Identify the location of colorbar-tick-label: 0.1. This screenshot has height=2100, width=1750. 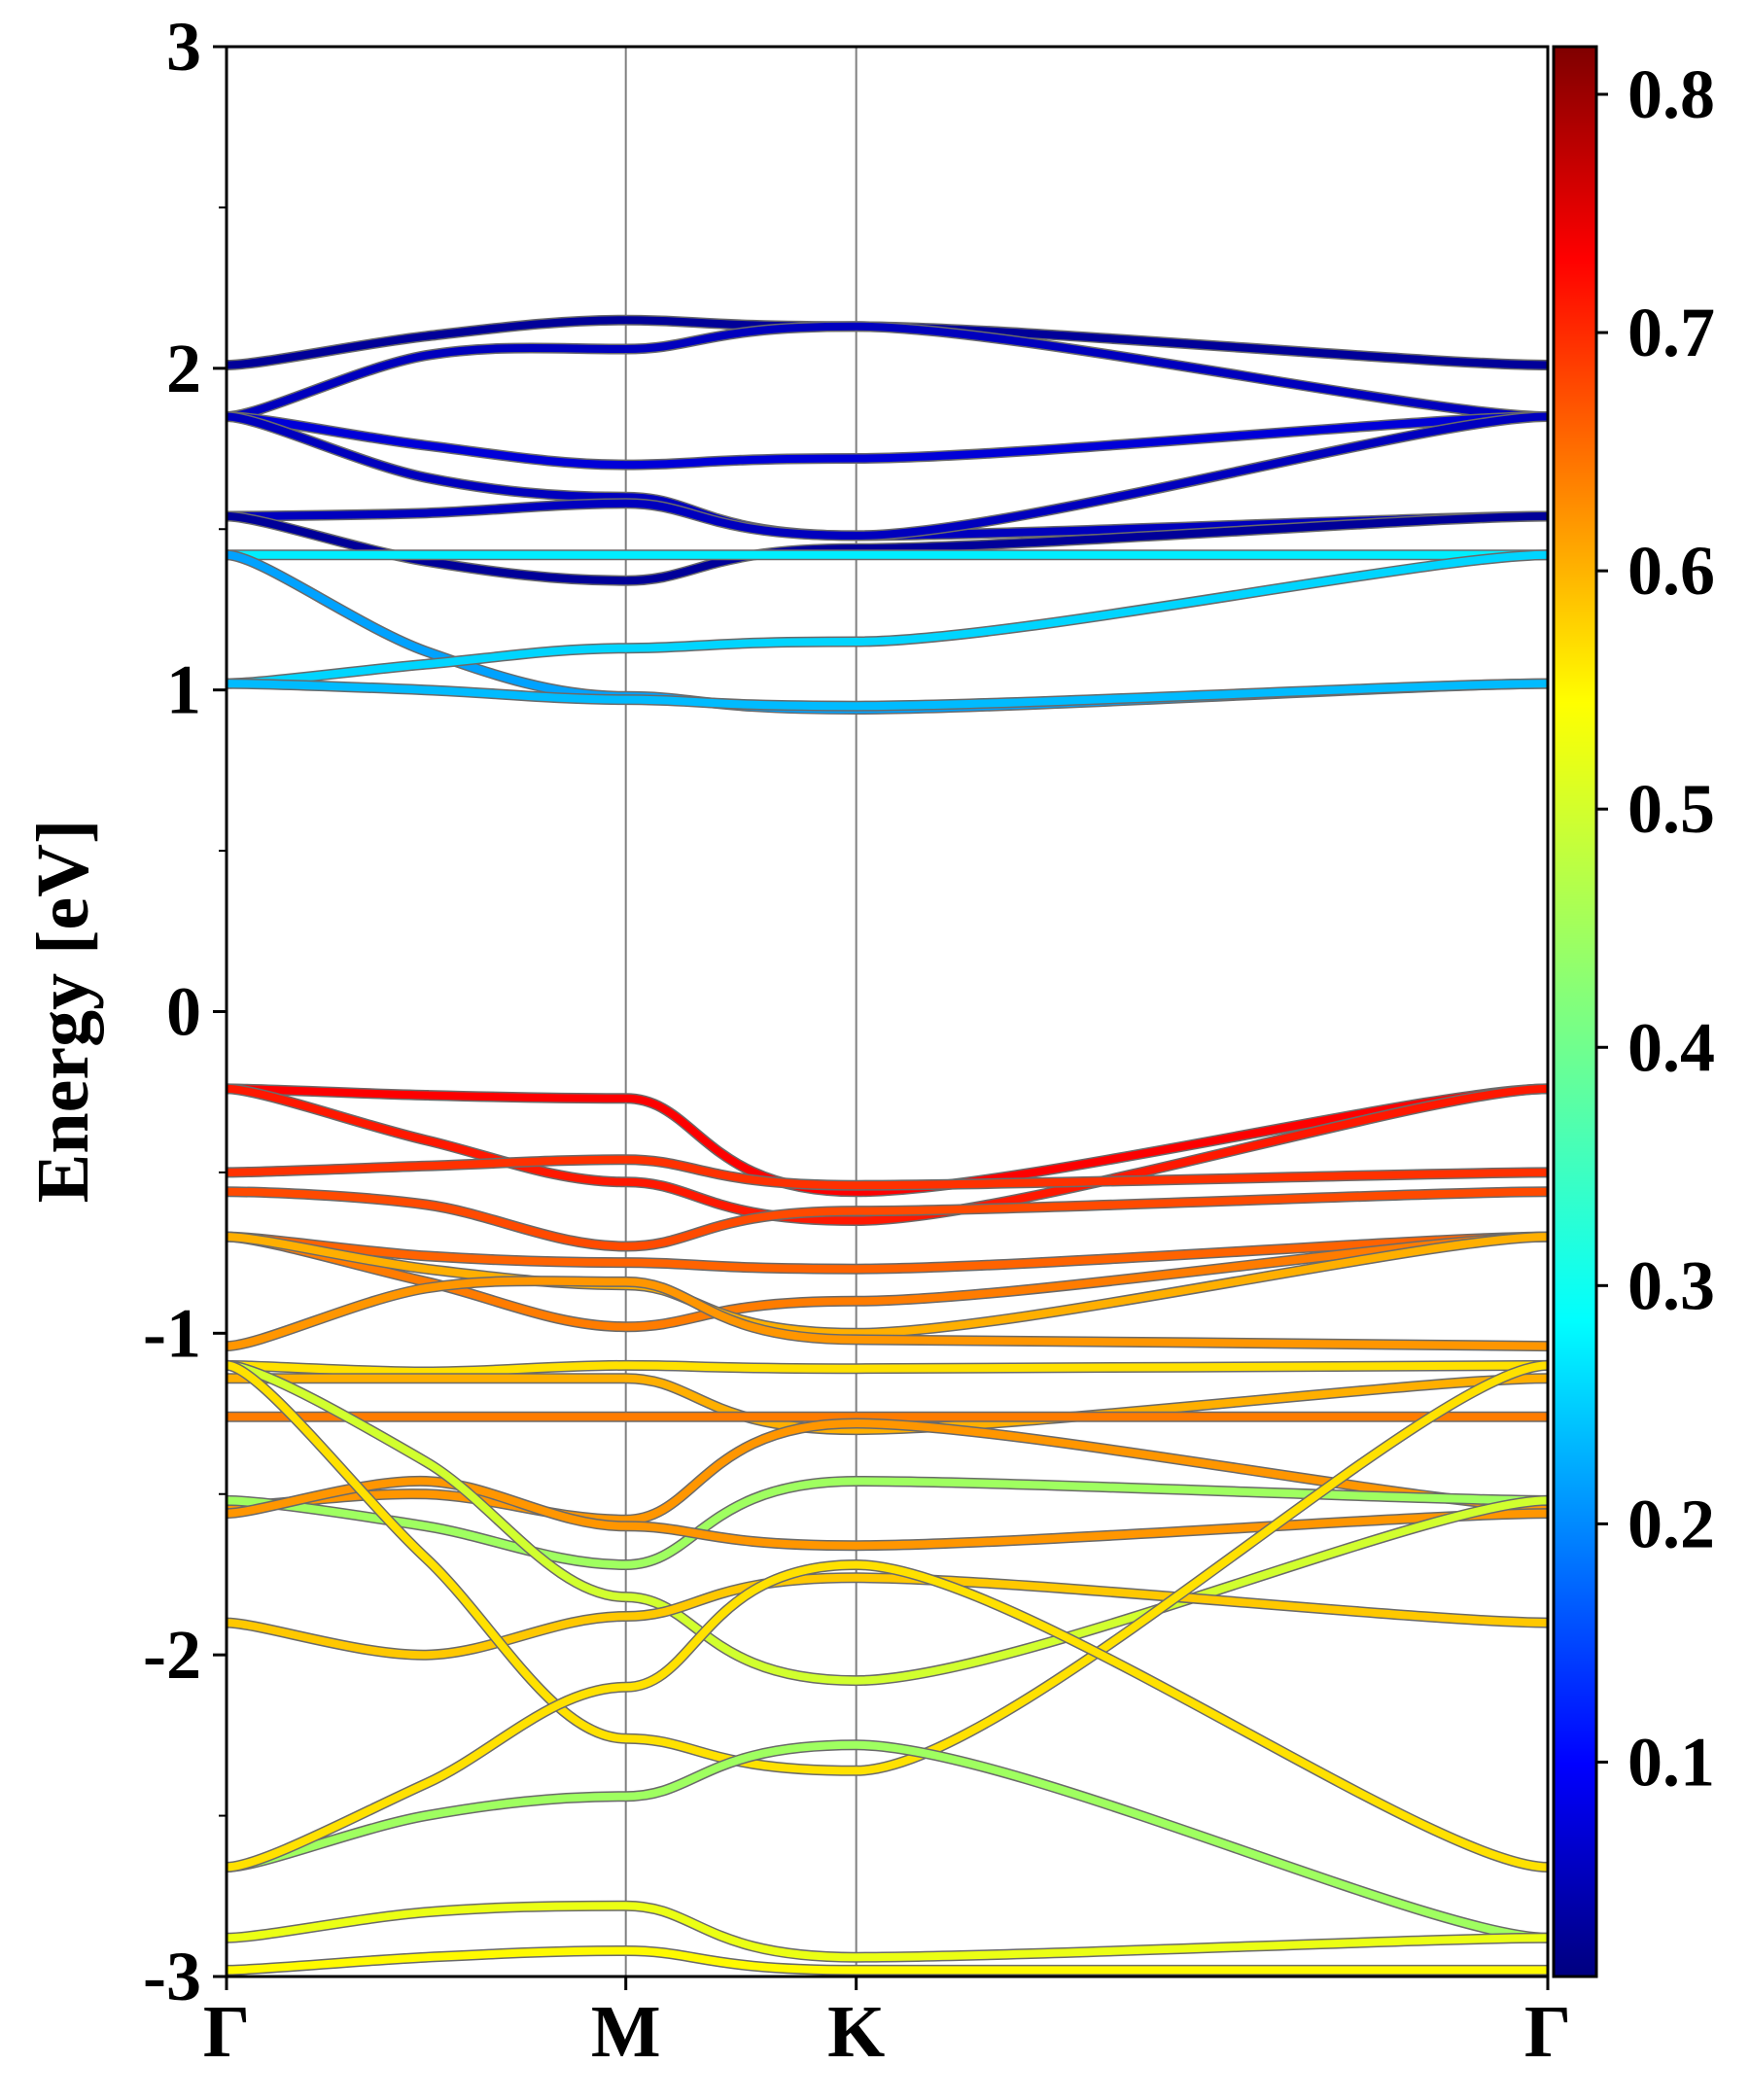
(1671, 1762).